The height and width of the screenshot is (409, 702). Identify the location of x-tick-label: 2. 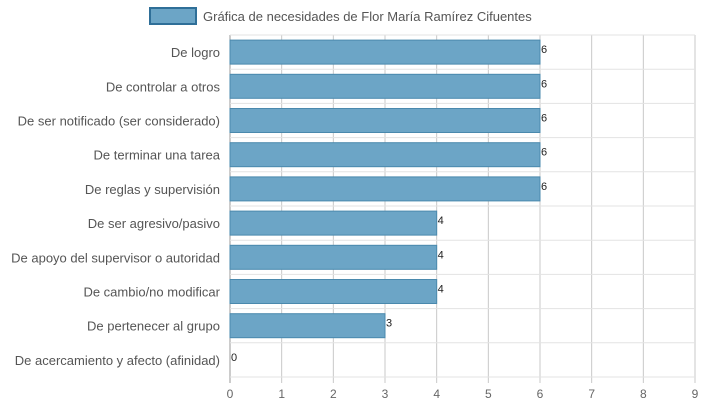
(333, 394).